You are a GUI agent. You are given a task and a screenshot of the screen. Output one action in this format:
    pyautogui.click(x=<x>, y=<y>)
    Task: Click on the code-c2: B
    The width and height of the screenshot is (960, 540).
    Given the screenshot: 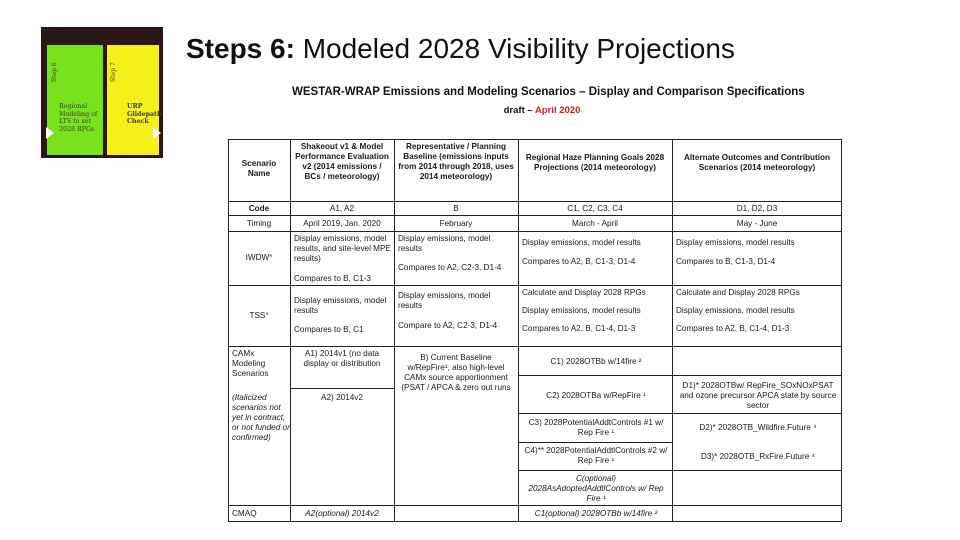 What is the action you would take?
    pyautogui.click(x=456, y=208)
    